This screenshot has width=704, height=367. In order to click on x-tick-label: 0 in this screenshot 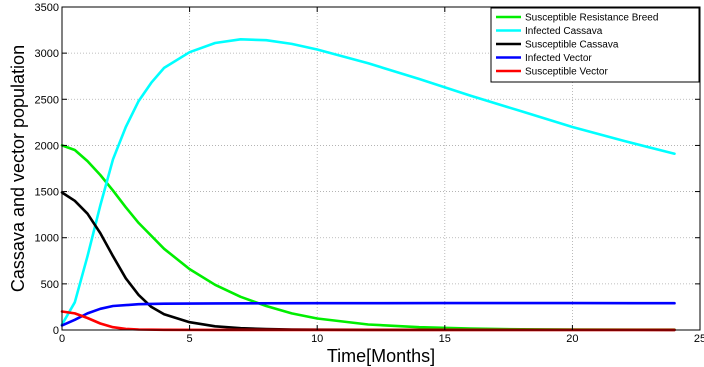, I will do `click(62, 339)`.